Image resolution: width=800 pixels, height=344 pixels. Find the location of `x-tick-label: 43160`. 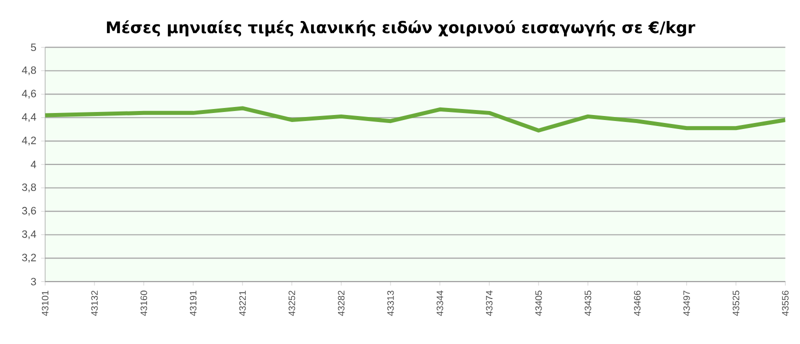

x-tick-label: 43160 is located at coordinates (144, 303).